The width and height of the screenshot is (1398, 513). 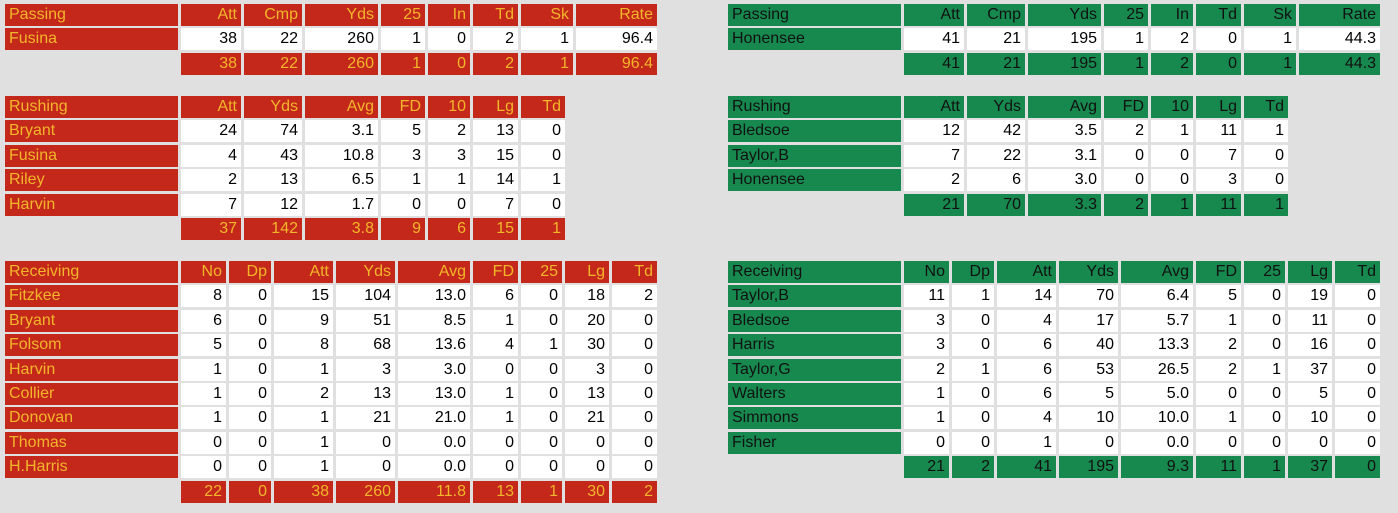 What do you see at coordinates (1310, 296) in the screenshot?
I see `stat-cell: 19` at bounding box center [1310, 296].